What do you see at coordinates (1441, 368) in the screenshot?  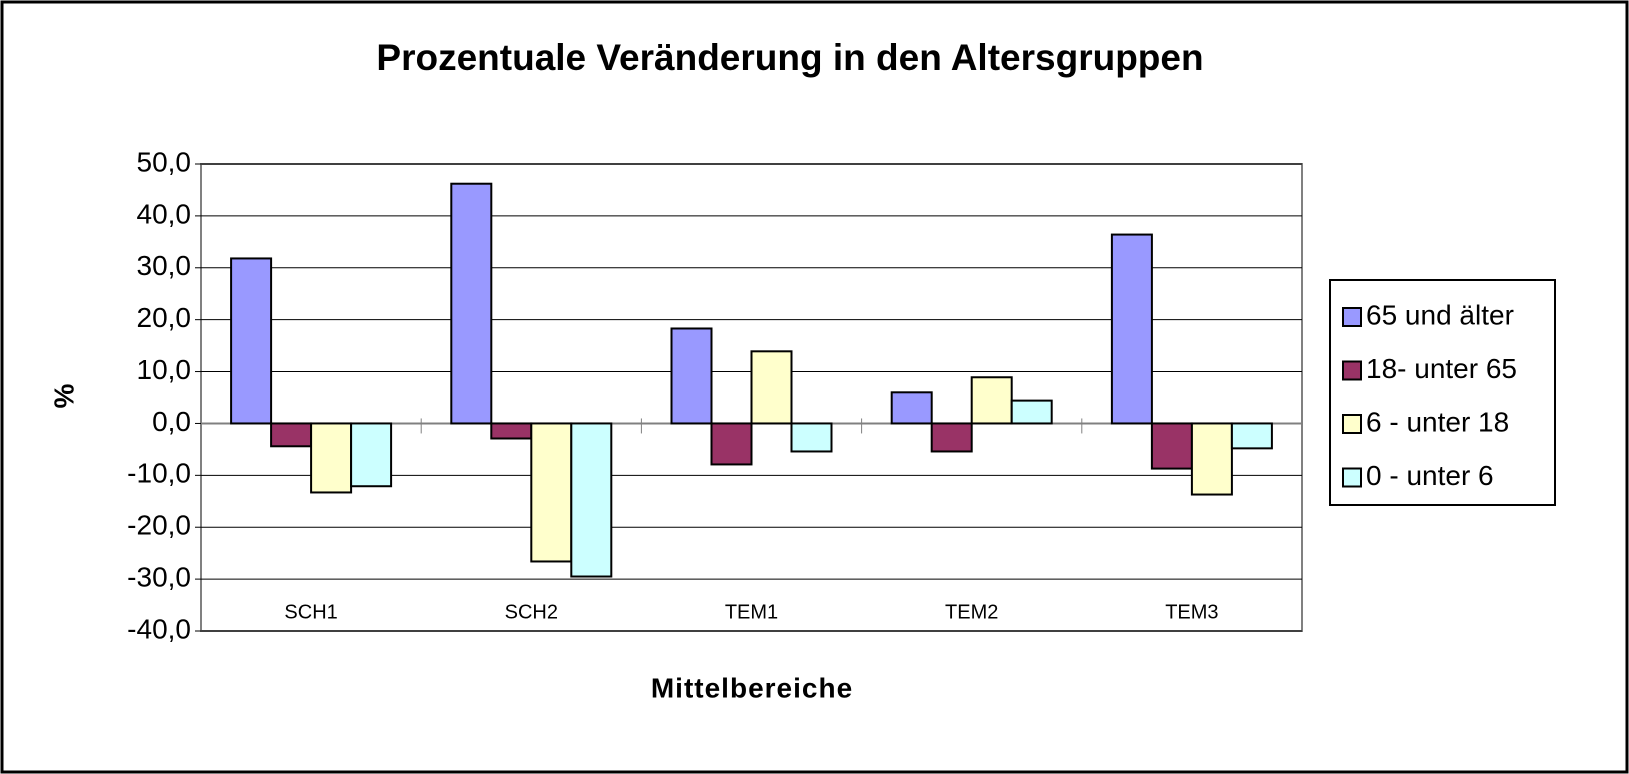 I see `legend-label: 18- unter 65` at bounding box center [1441, 368].